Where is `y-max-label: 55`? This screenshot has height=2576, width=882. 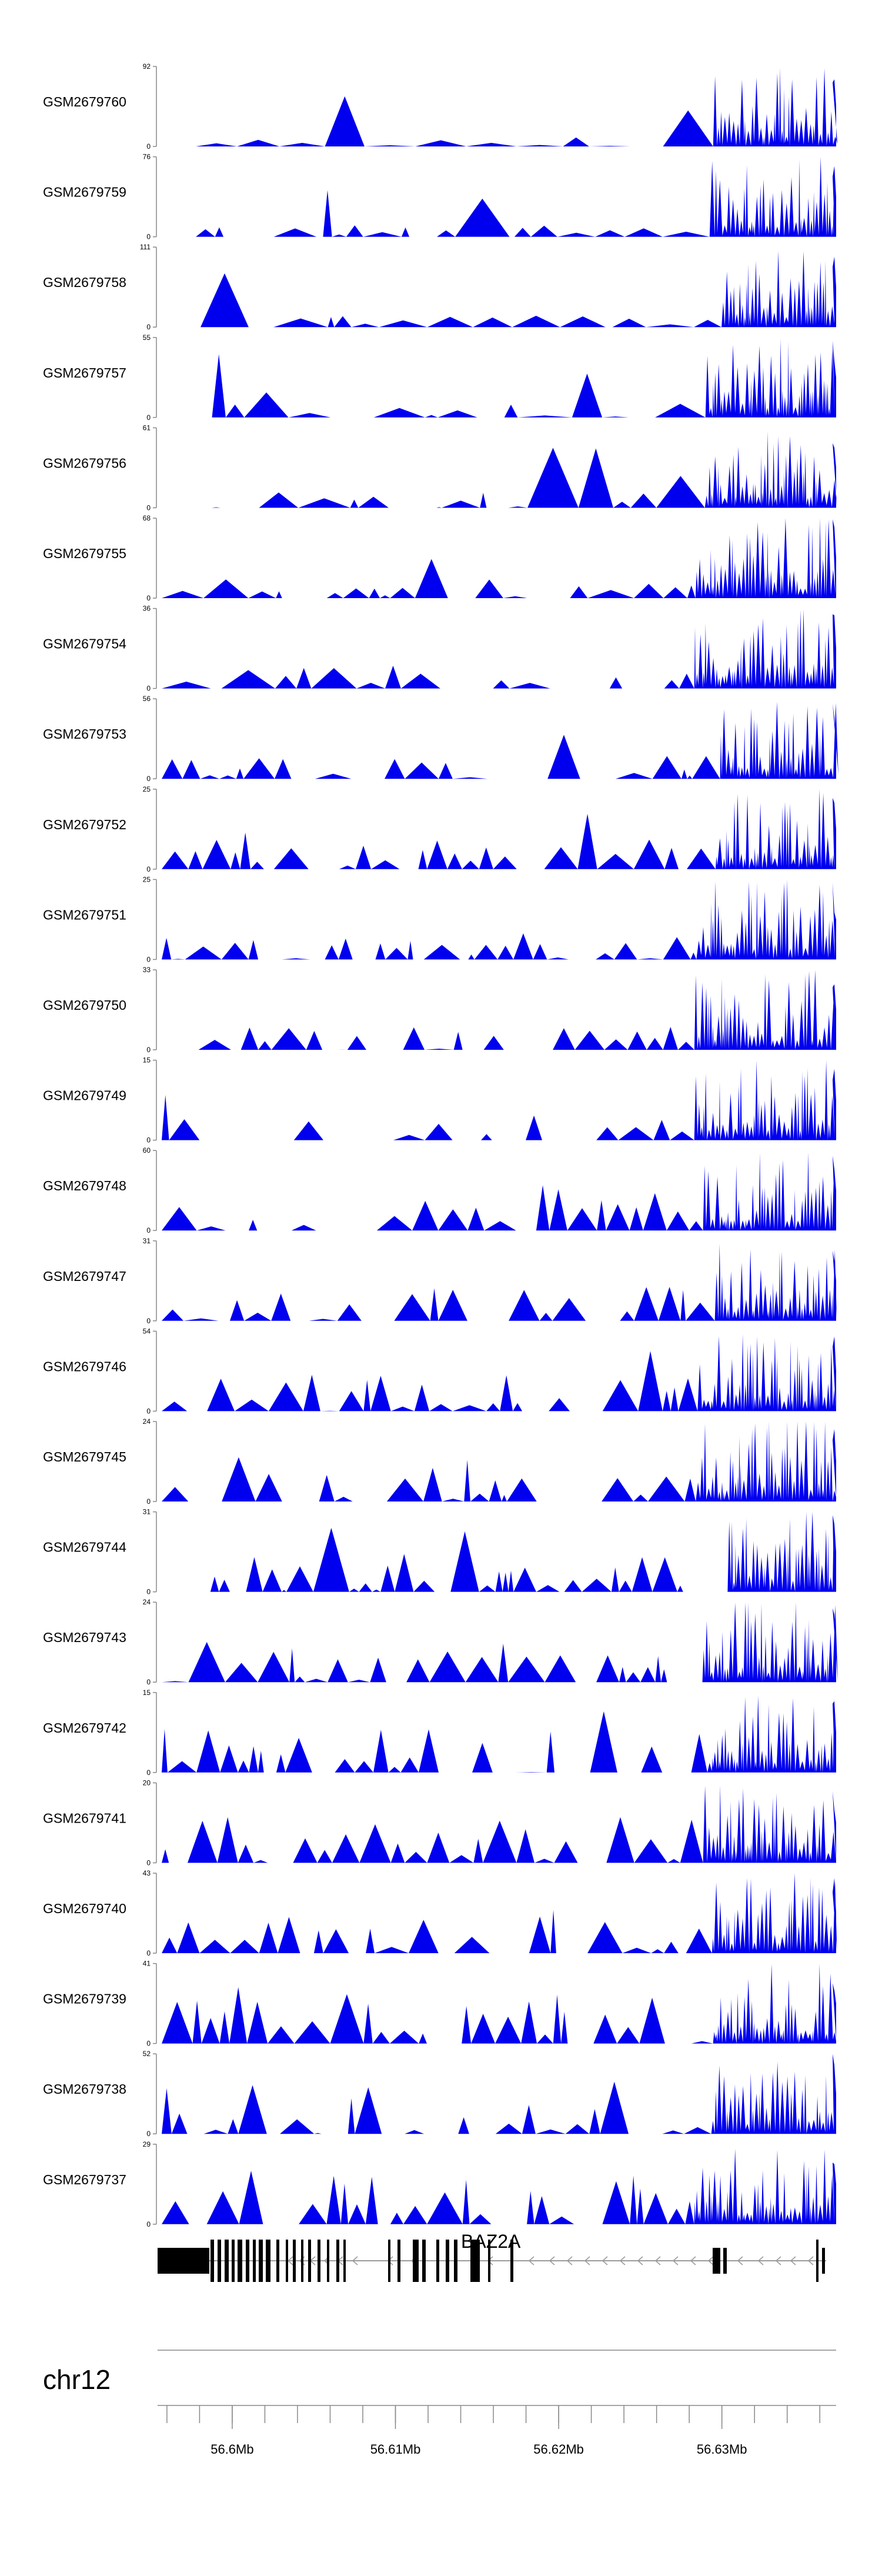 y-max-label: 55 is located at coordinates (147, 337).